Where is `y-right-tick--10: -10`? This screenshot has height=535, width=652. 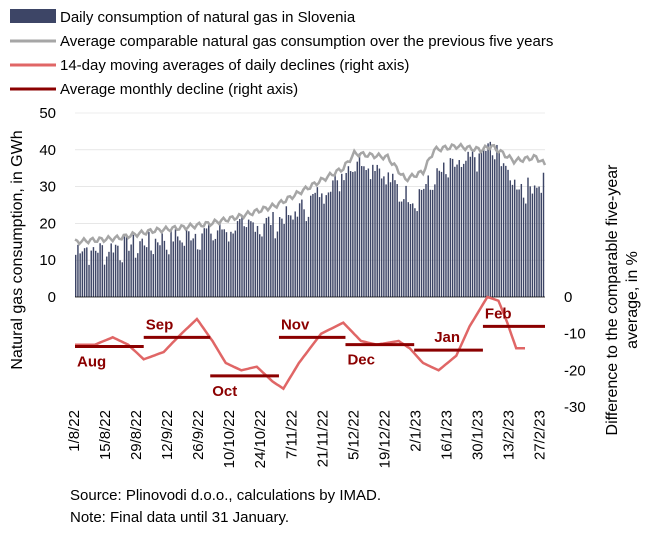 y-right-tick--10: -10 is located at coordinates (575, 334).